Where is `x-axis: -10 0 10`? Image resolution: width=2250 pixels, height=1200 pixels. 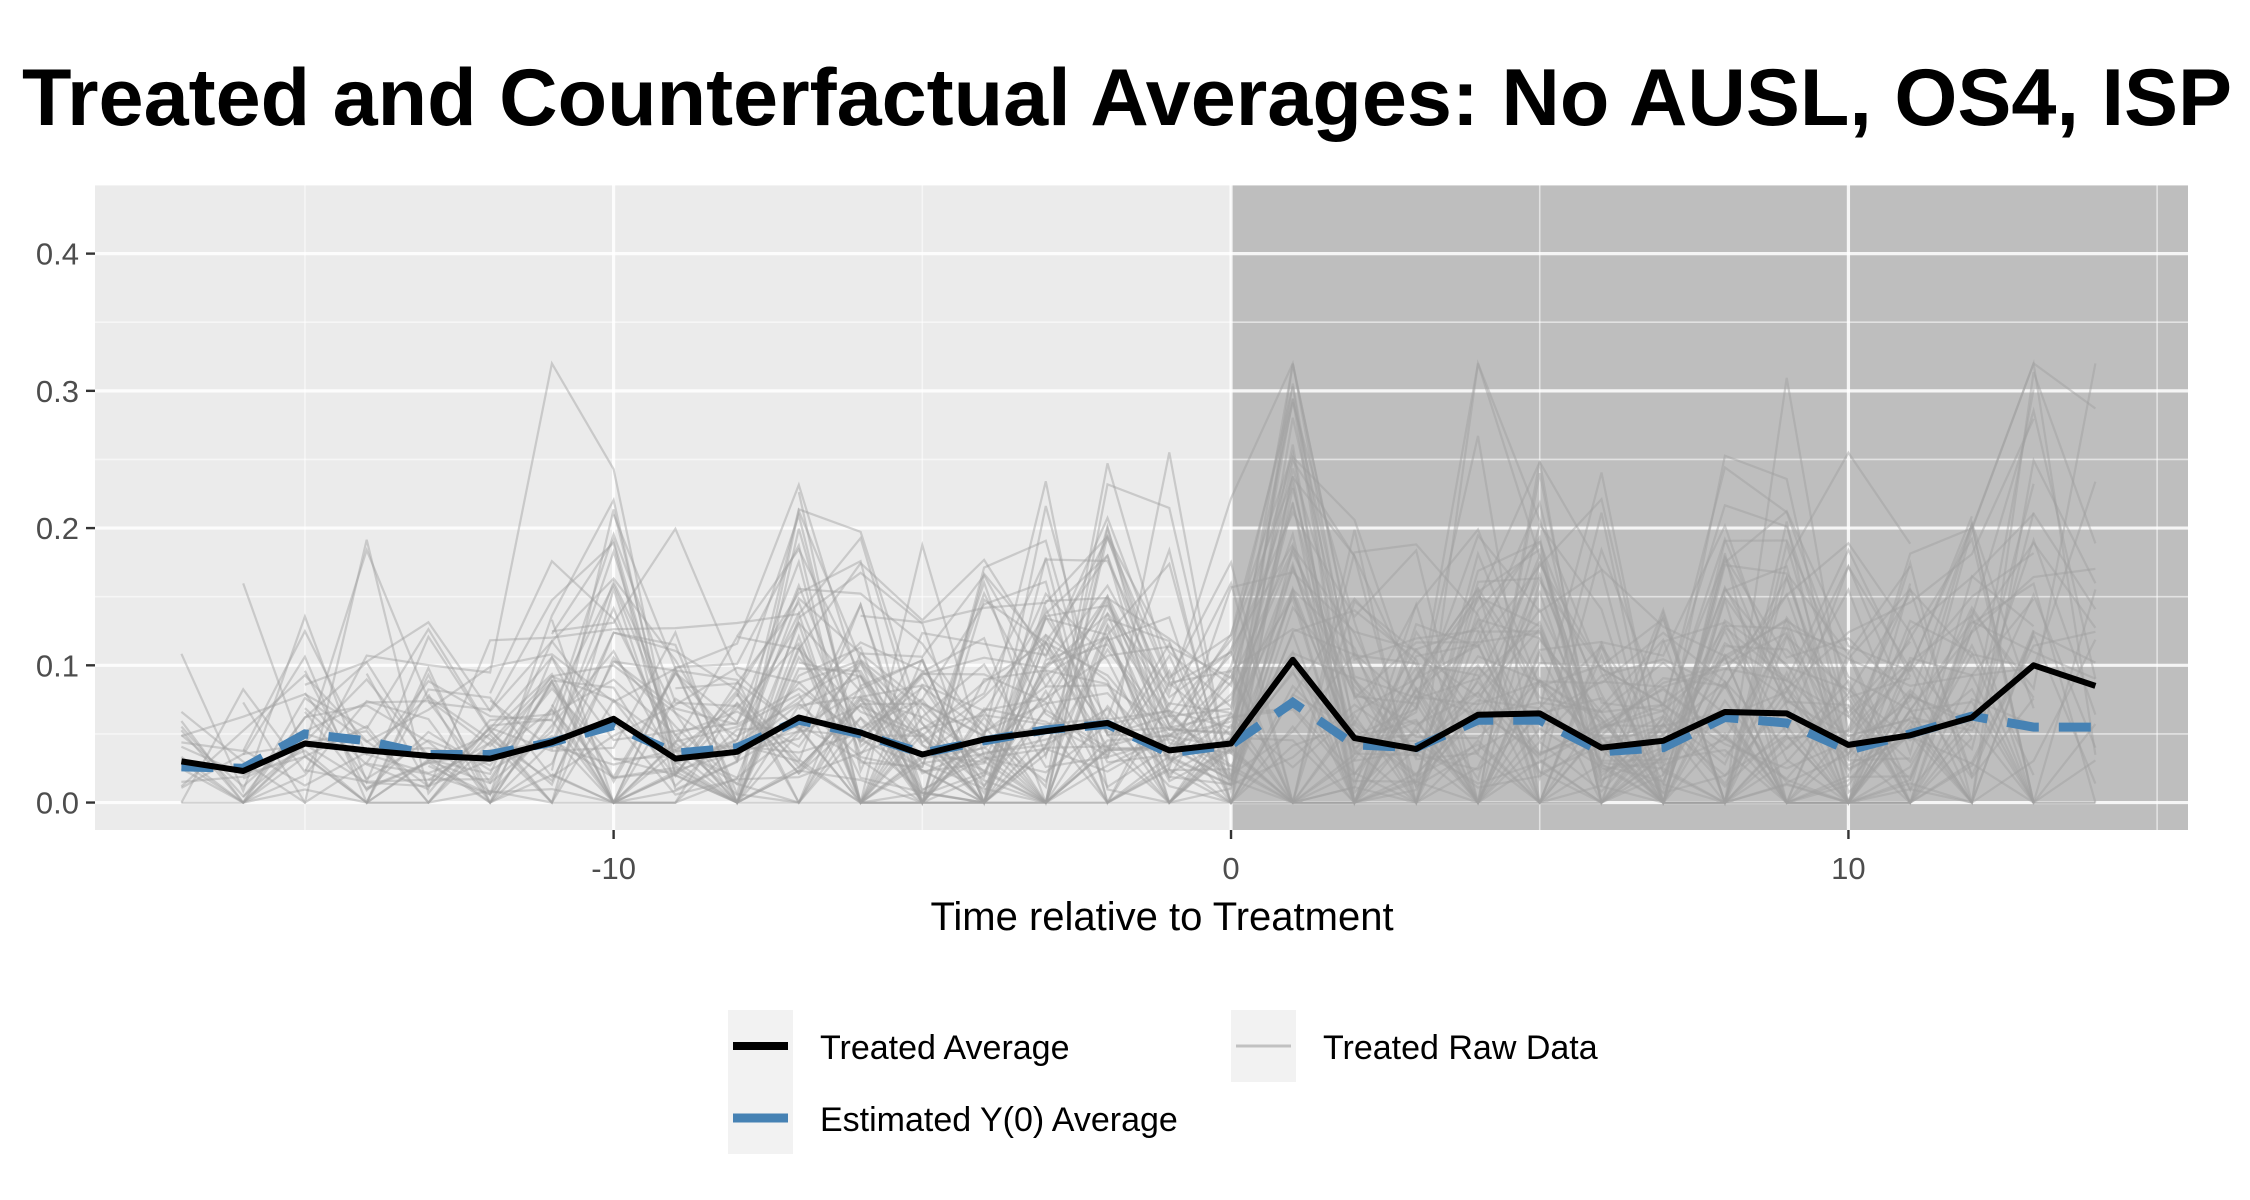 x-axis: -10 0 10 is located at coordinates (1228, 858).